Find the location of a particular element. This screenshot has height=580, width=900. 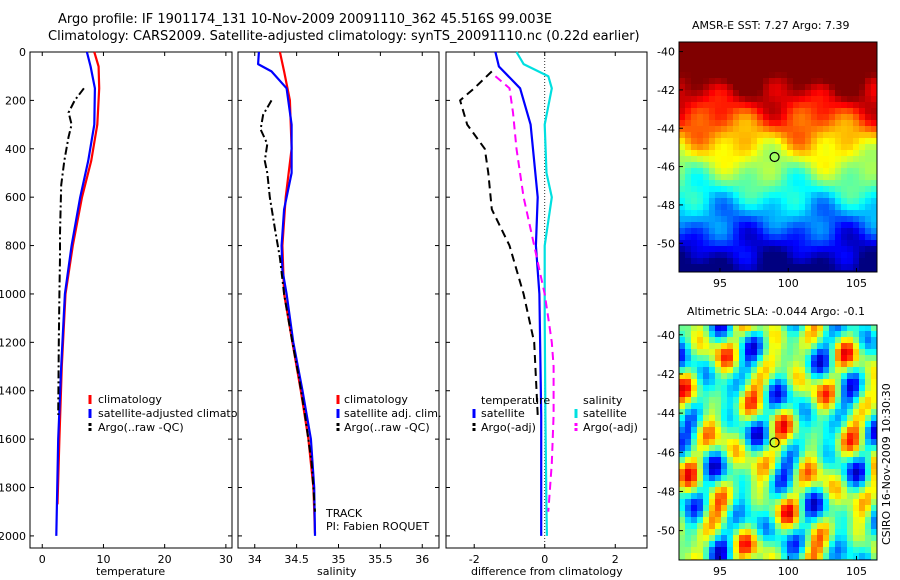

temperature-ytick-label: 400 is located at coordinates (15, 149).